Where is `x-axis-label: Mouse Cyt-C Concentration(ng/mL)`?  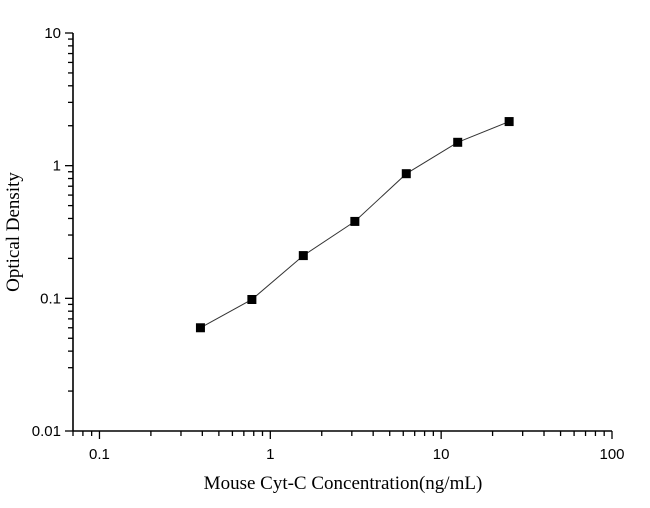
x-axis-label: Mouse Cyt-C Concentration(ng/mL) is located at coordinates (343, 483).